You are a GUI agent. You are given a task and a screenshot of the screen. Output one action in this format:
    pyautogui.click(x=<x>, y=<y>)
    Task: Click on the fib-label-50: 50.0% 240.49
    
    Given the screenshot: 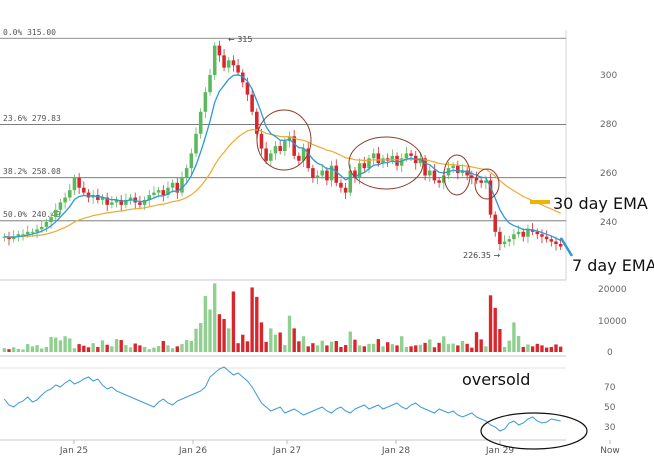 What is the action you would take?
    pyautogui.click(x=32, y=214)
    